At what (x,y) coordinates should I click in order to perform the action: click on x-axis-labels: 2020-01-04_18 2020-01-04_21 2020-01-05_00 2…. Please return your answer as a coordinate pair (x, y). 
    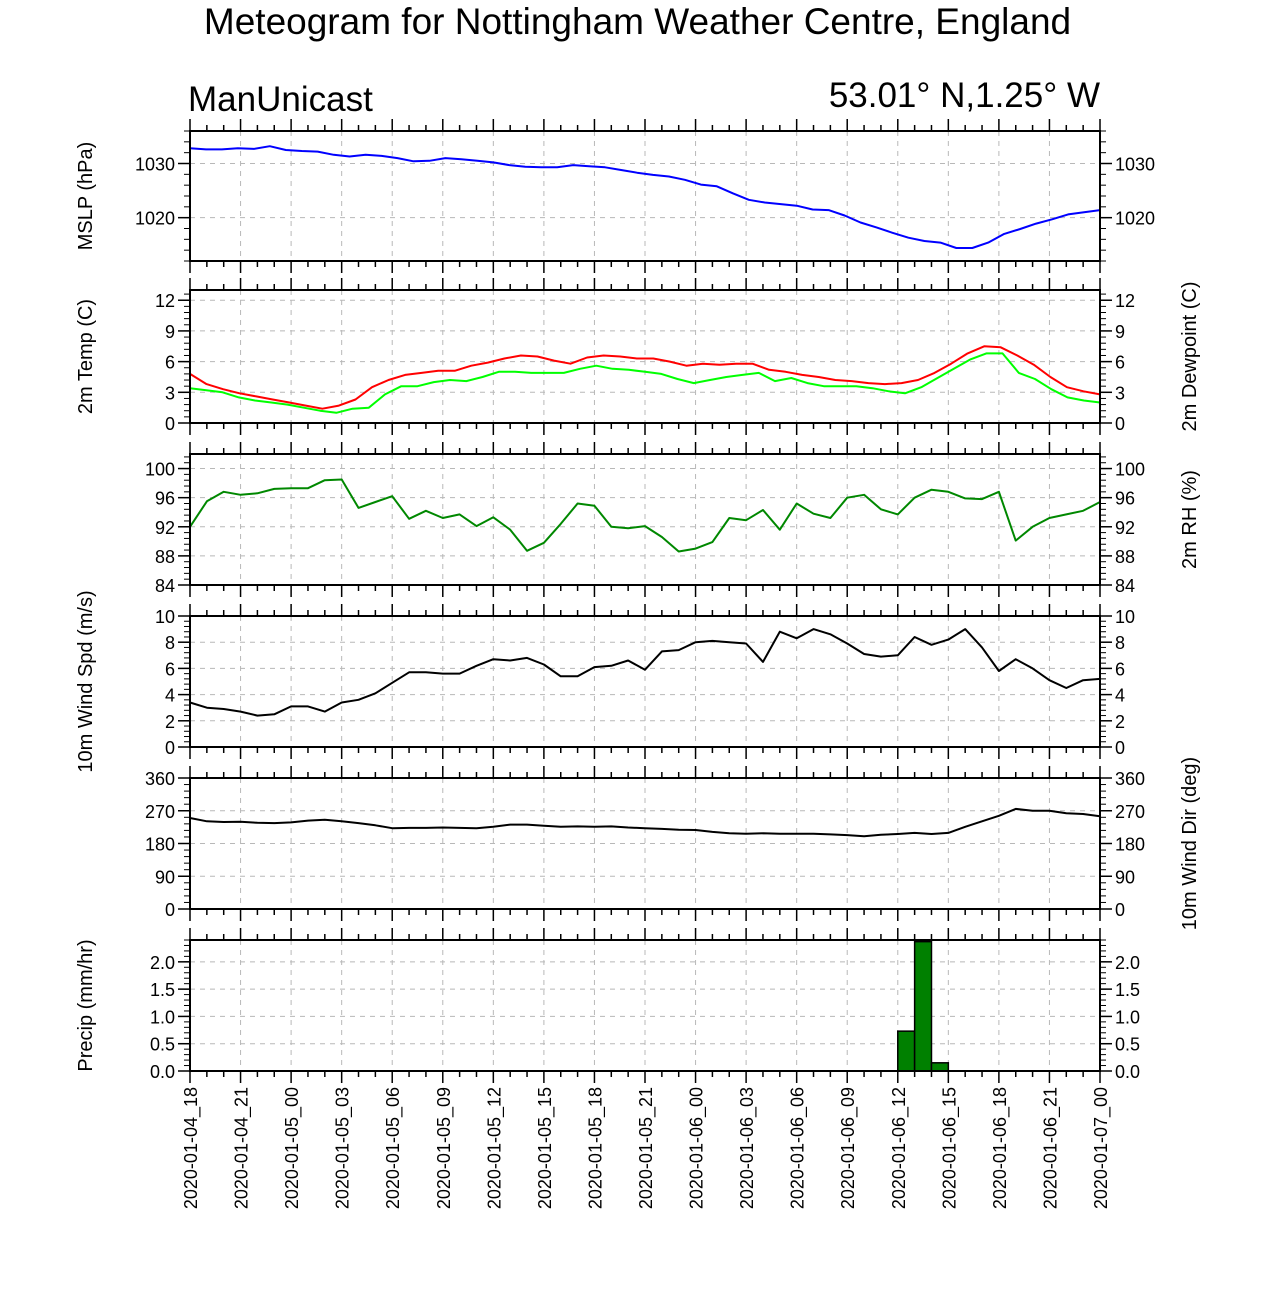
    Looking at the image, I should click on (646, 1148).